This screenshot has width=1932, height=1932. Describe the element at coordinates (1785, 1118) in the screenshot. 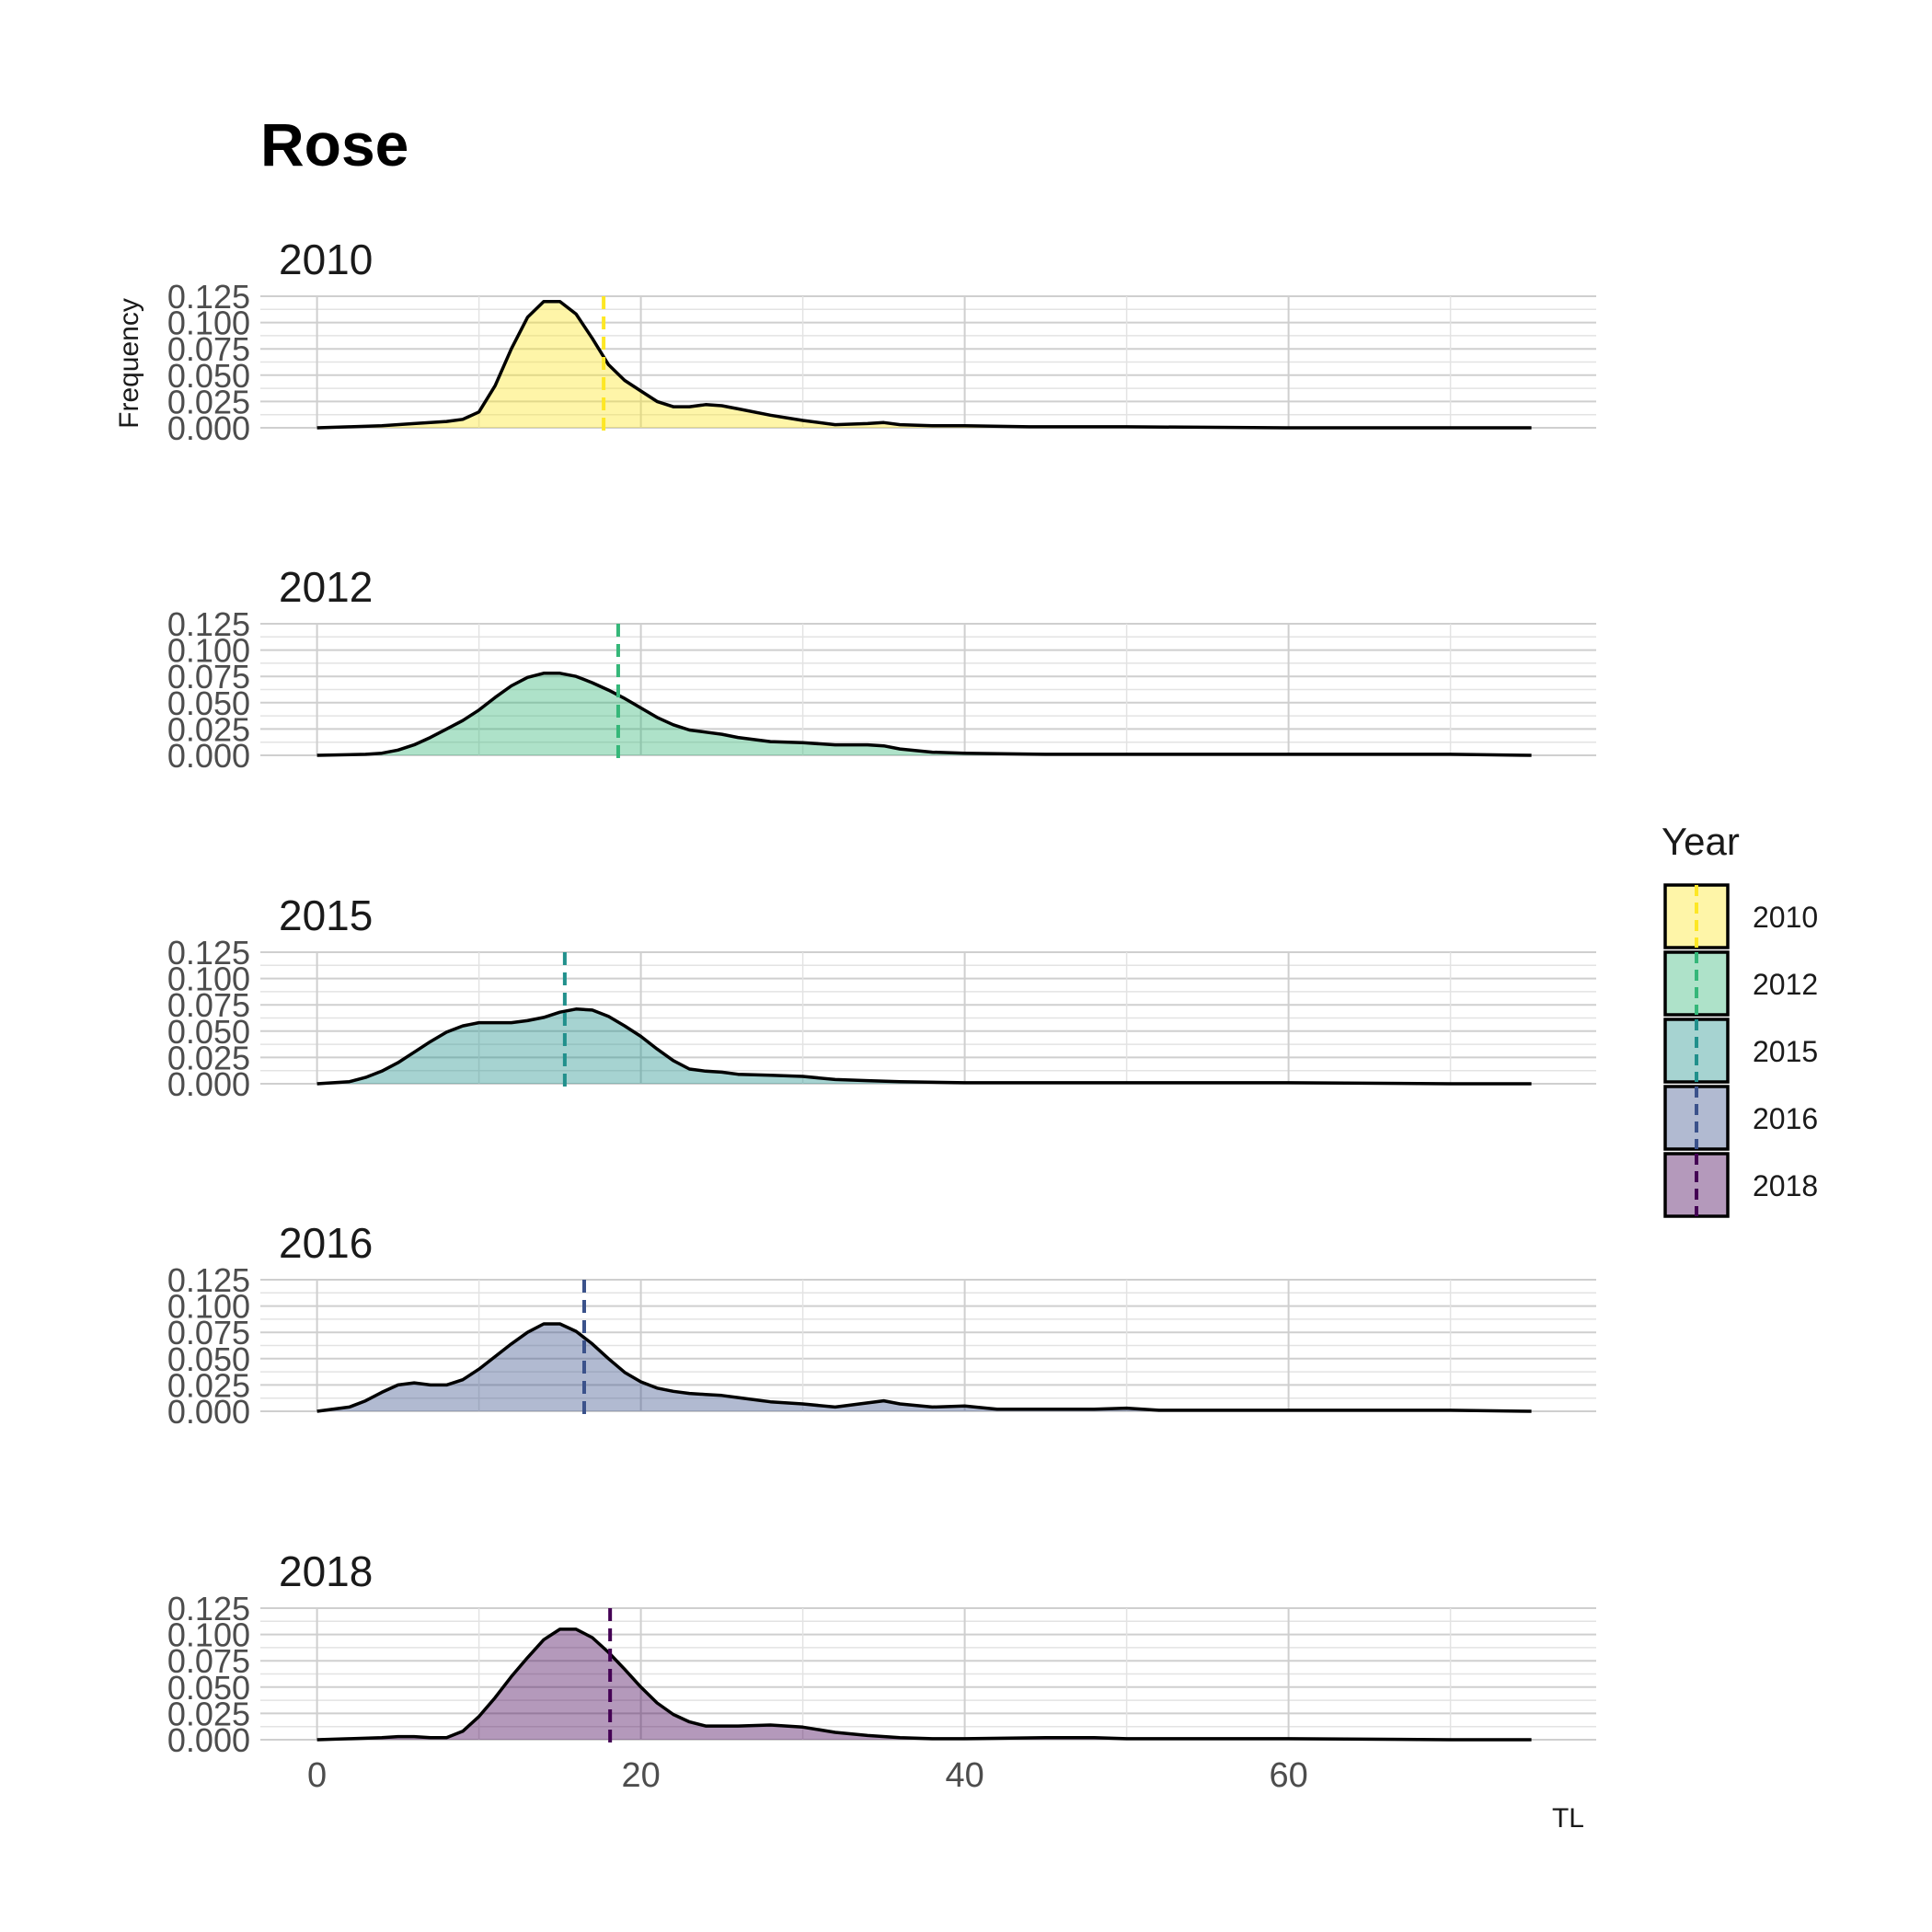

I see `legend-label: 2016` at that location.